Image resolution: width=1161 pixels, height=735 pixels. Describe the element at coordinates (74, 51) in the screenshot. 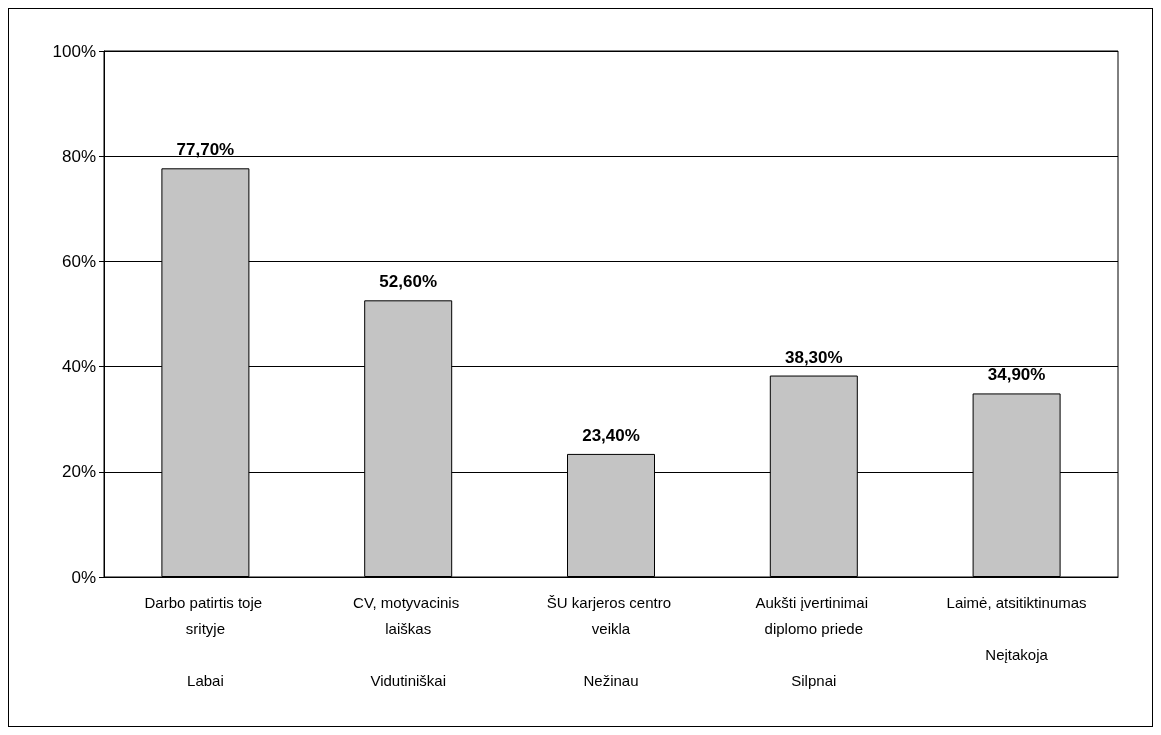

I see `y-tick-label: 100%` at that location.